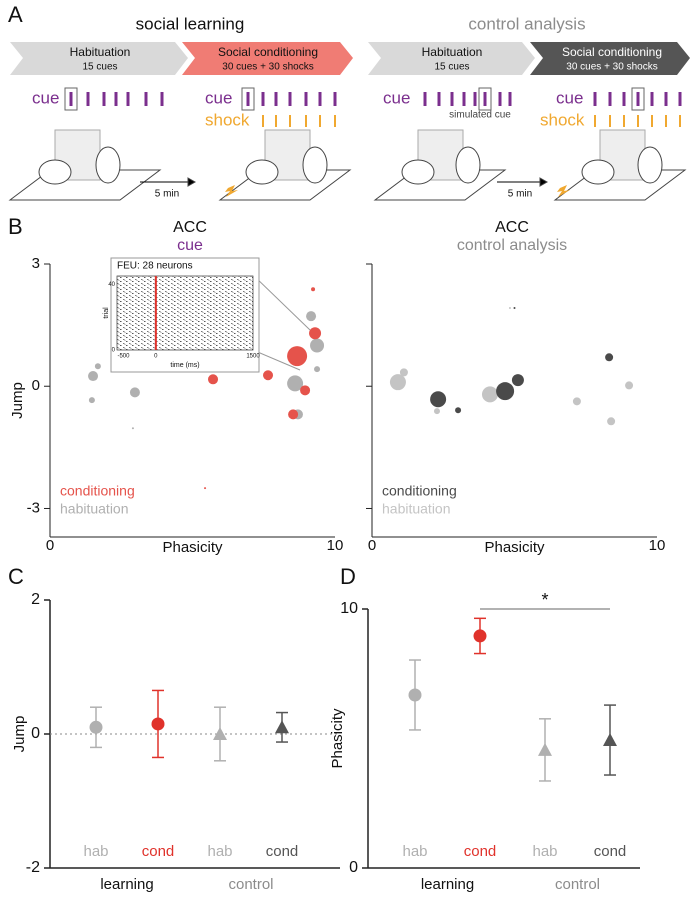 Image resolution: width=694 pixels, height=899 pixels. Describe the element at coordinates (15, 14) in the screenshot. I see `panel-label: A` at that location.